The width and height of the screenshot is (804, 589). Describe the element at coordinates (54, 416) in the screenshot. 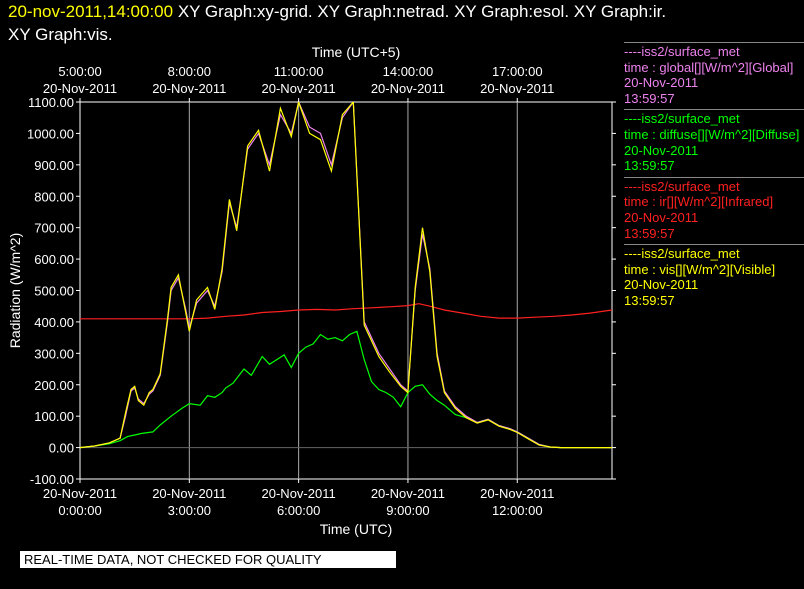

I see `y-tick-label: 100.00` at that location.